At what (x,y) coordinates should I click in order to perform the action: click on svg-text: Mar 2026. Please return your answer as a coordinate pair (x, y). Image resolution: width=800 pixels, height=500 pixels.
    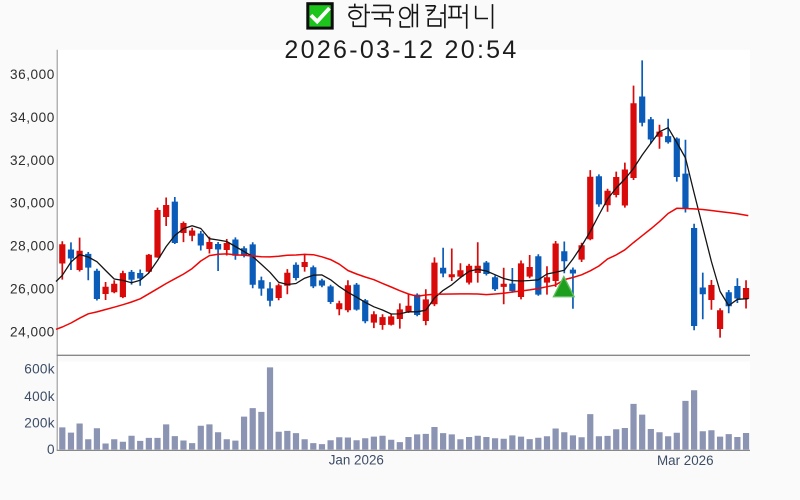
    Looking at the image, I should click on (685, 460).